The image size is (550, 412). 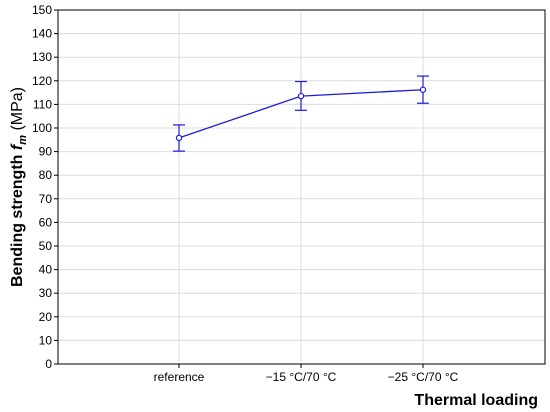 What do you see at coordinates (301, 113) in the screenshot?
I see `series-layer` at bounding box center [301, 113].